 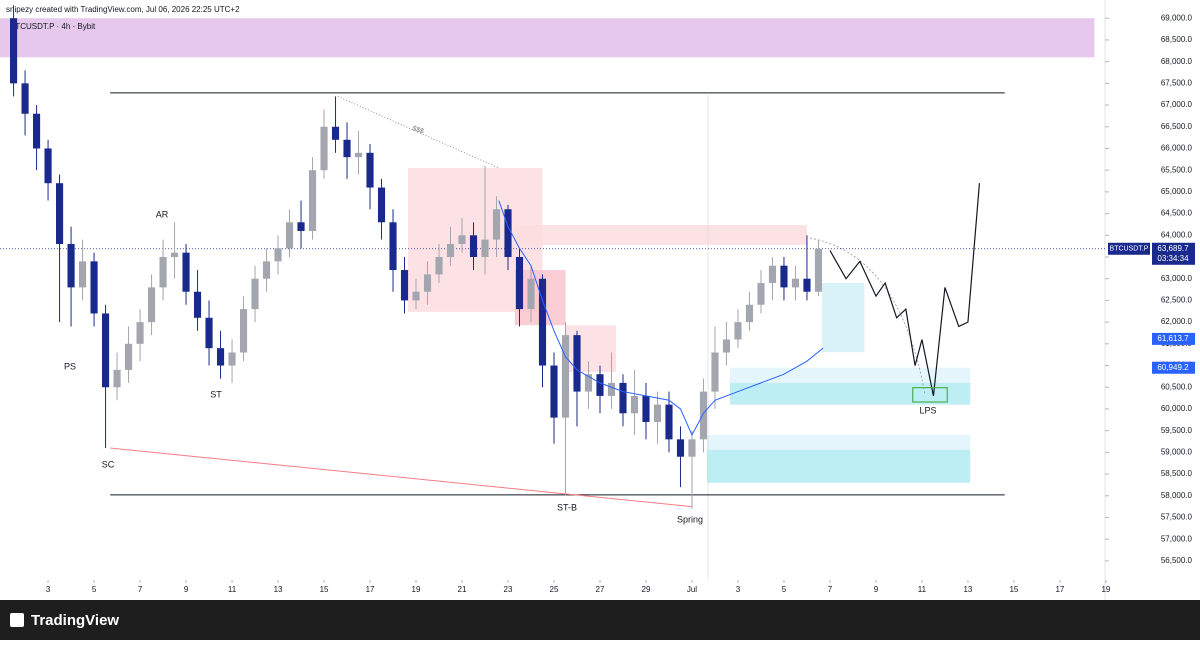 What do you see at coordinates (1177, 300) in the screenshot?
I see `y-tick-label: 62,500.0` at bounding box center [1177, 300].